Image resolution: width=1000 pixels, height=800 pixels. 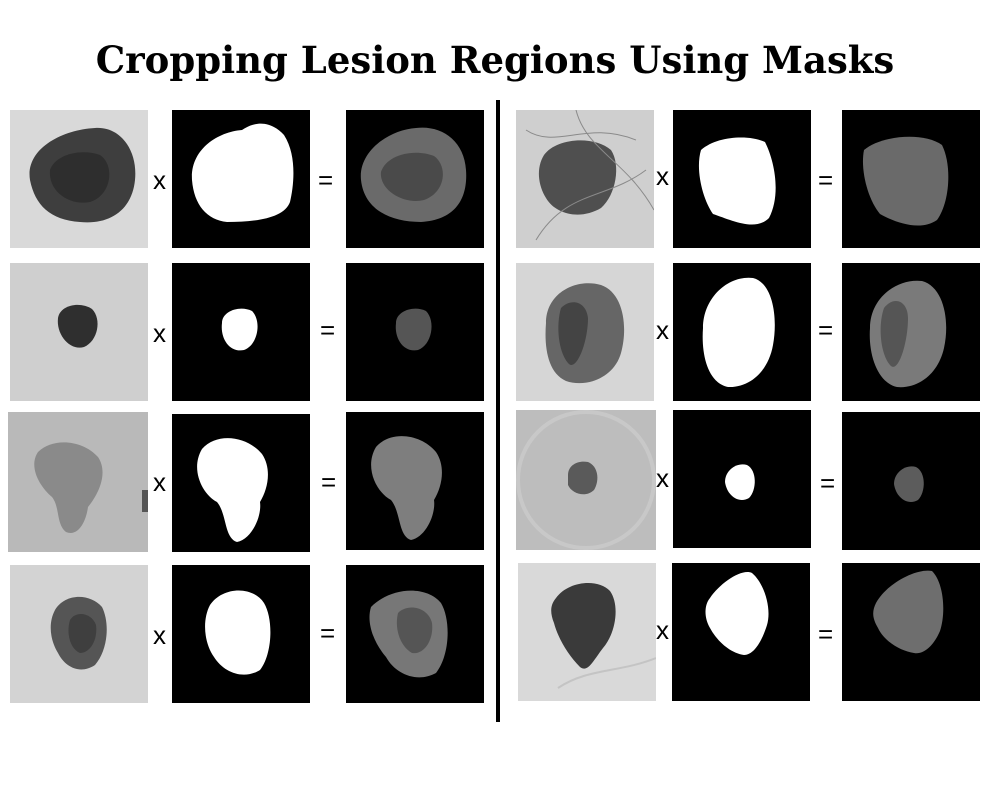 I want to click on center-divider, so click(x=498, y=411).